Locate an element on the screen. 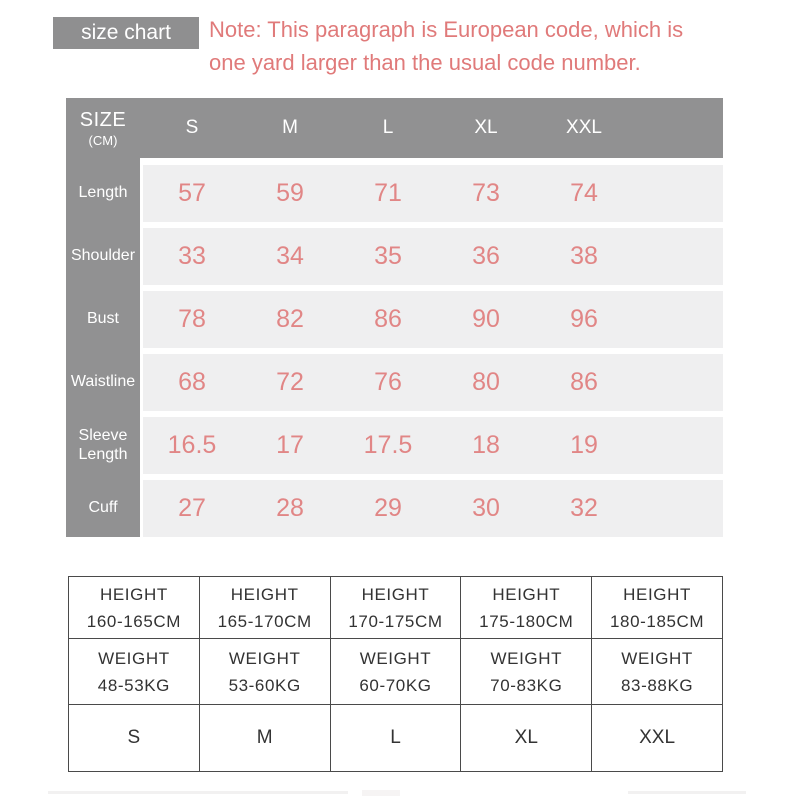 This screenshot has height=800, width=800. fit-cell: HEIGHT 175-180CM is located at coordinates (526, 607).